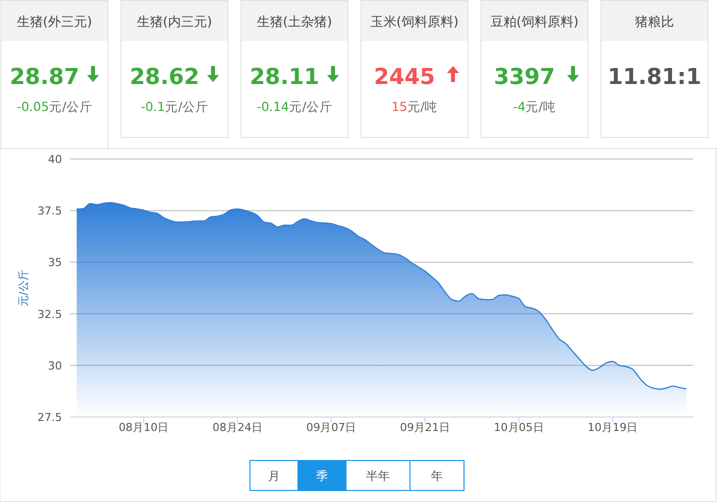  I want to click on text: 28.87, so click(45, 77).